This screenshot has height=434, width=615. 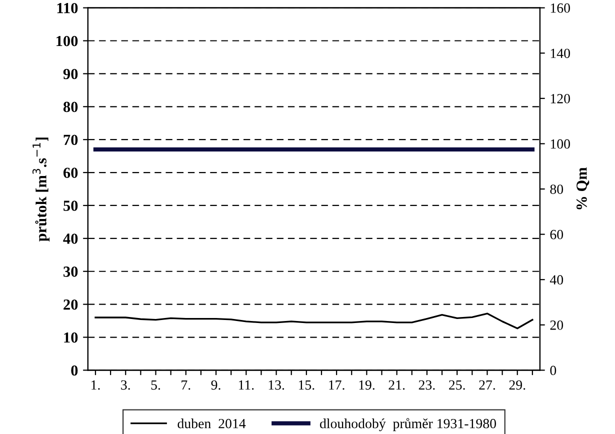 I want to click on y-tick-label: 70, so click(x=71, y=140).